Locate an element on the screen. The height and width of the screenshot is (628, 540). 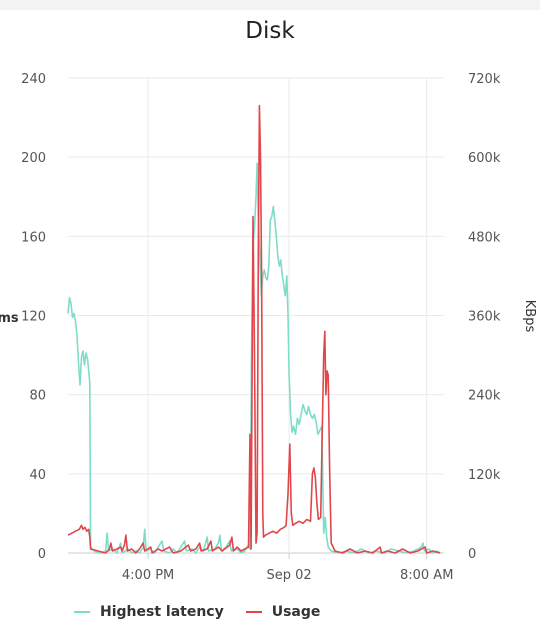
y-tick-label: 40 is located at coordinates (37, 475).